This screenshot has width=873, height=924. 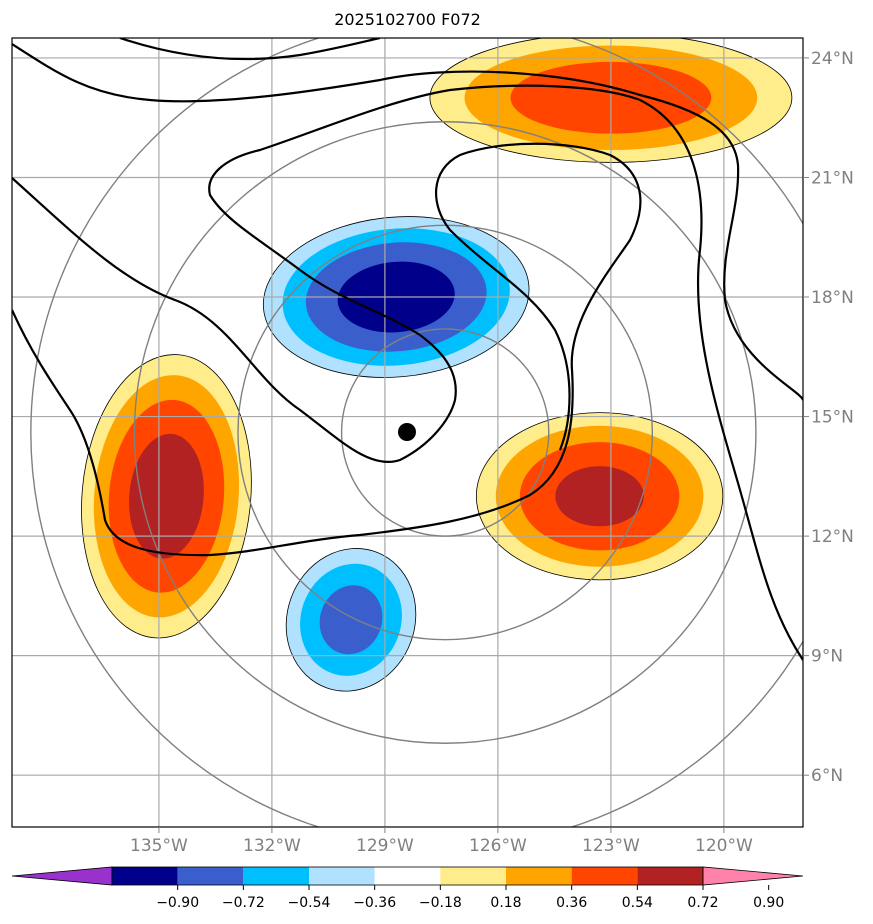 I want to click on colorbar-tick-label: 0.36, so click(x=571, y=903).